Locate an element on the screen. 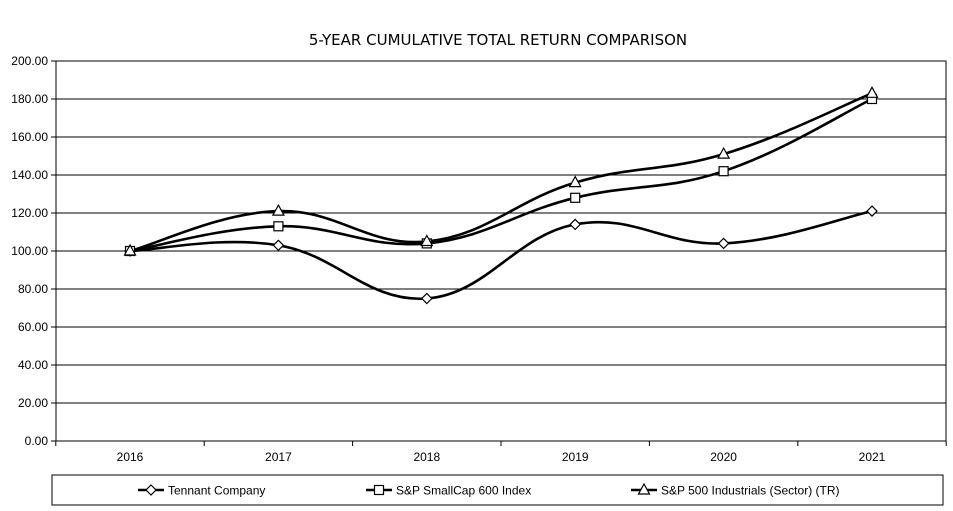 The height and width of the screenshot is (511, 953). x-tick-label: 2020 is located at coordinates (723, 457).